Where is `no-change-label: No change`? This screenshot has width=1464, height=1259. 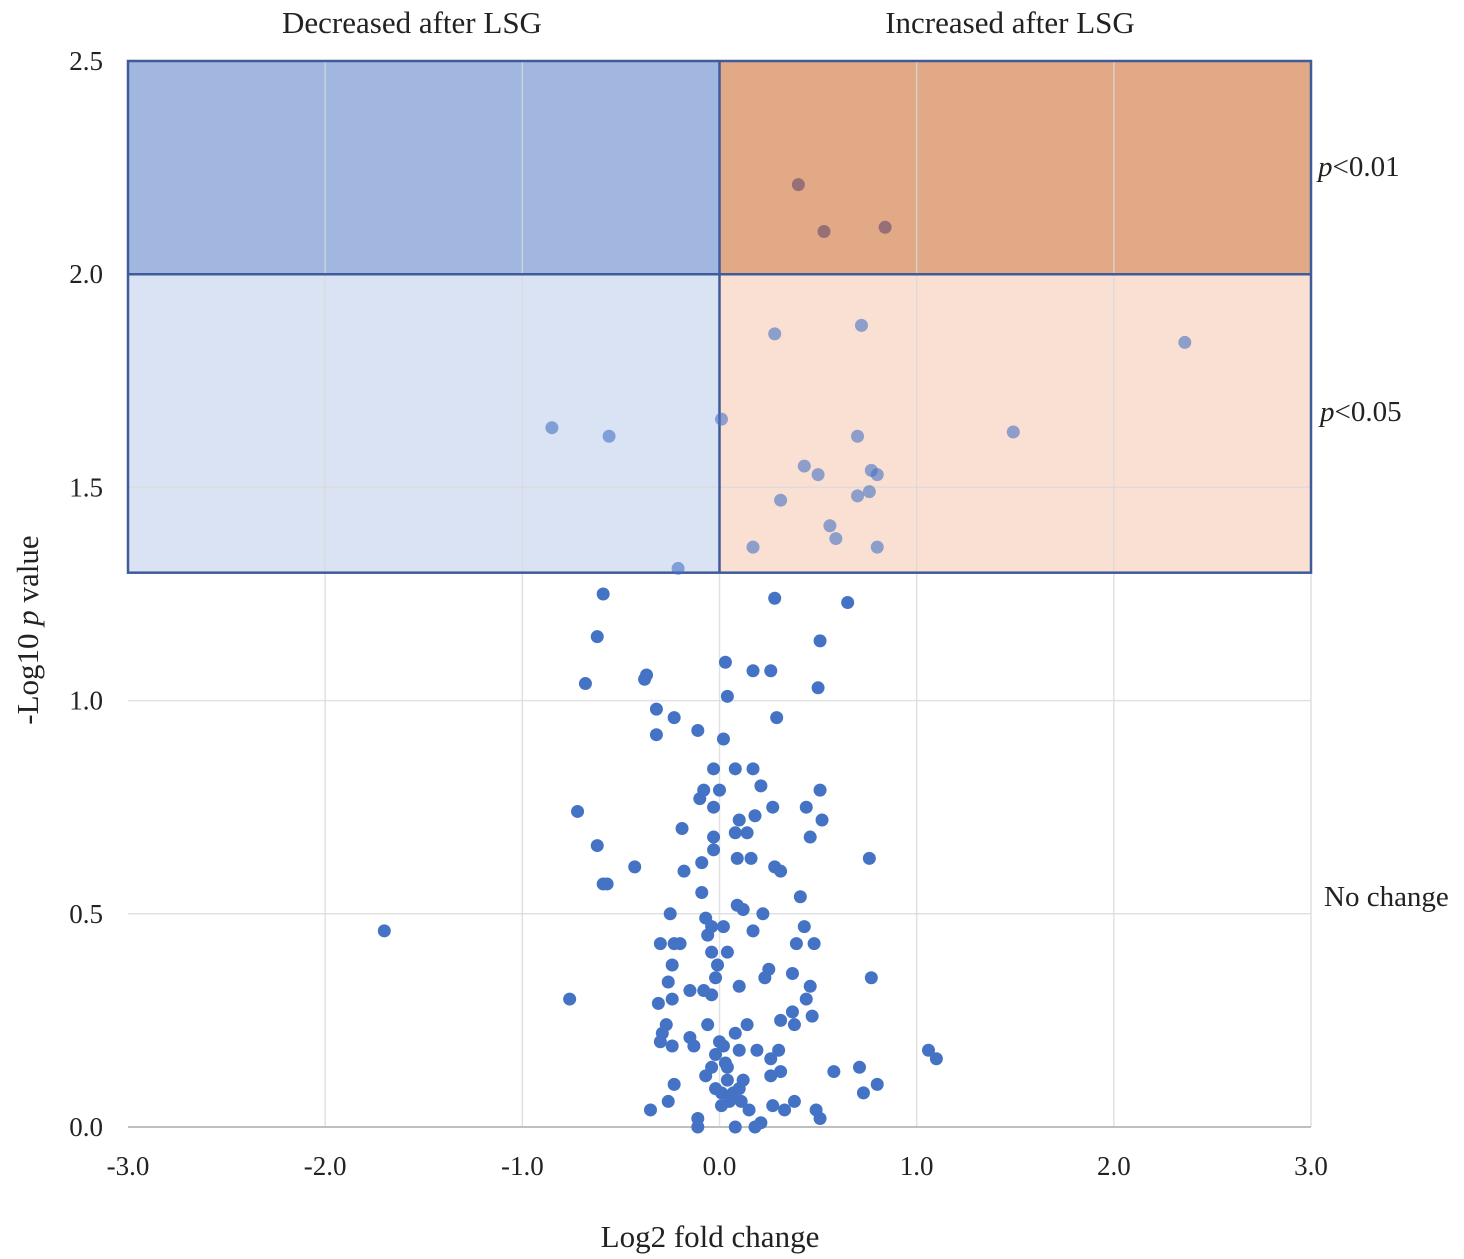 no-change-label: No change is located at coordinates (1386, 897).